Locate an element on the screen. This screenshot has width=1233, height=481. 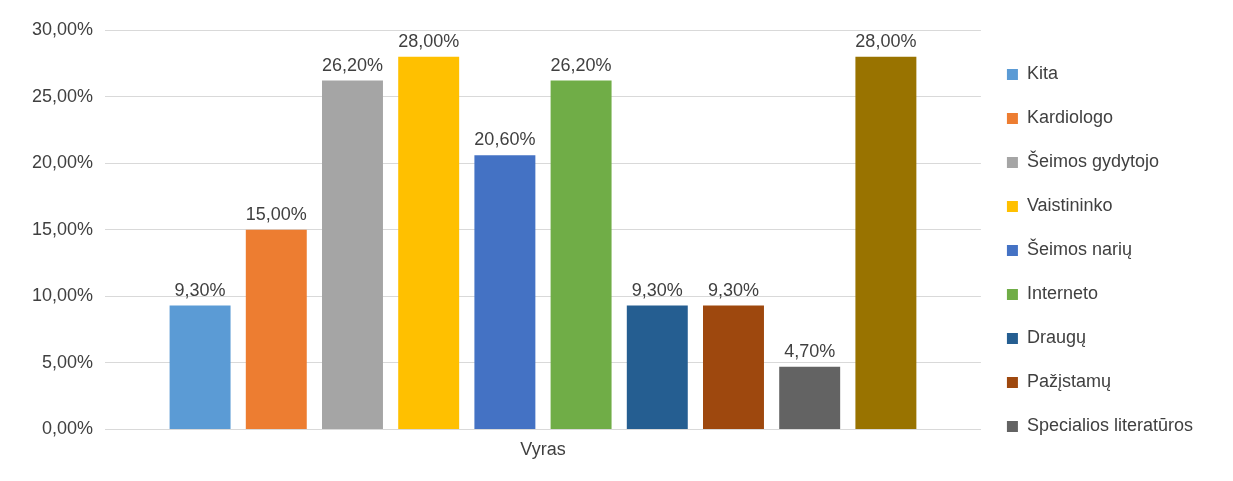
legend-label: Kardiologo is located at coordinates (1069, 117).